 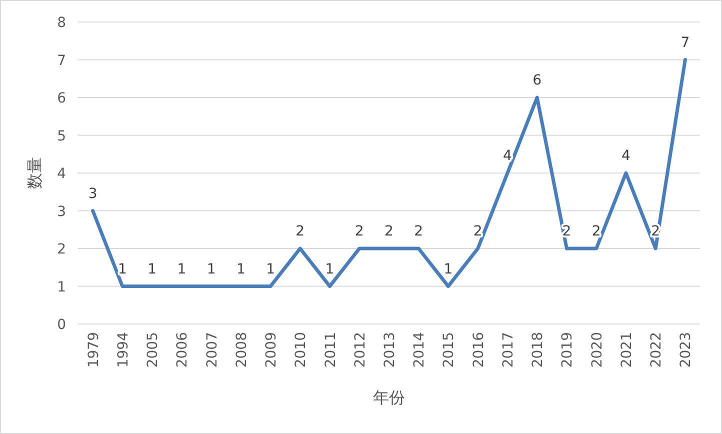 What do you see at coordinates (272, 350) in the screenshot?
I see `x-tick-label: 2009` at bounding box center [272, 350].